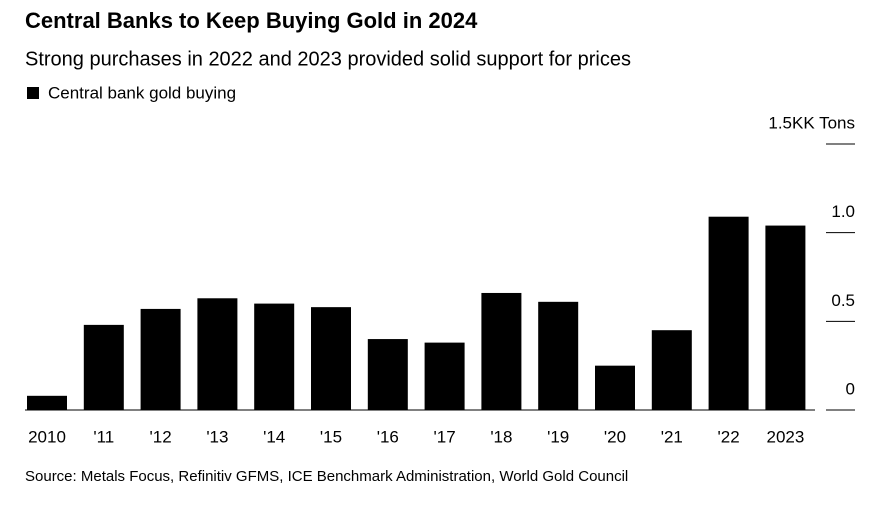 The image size is (883, 505). Describe the element at coordinates (843, 211) in the screenshot. I see `y-tick-label: 1.0` at that location.